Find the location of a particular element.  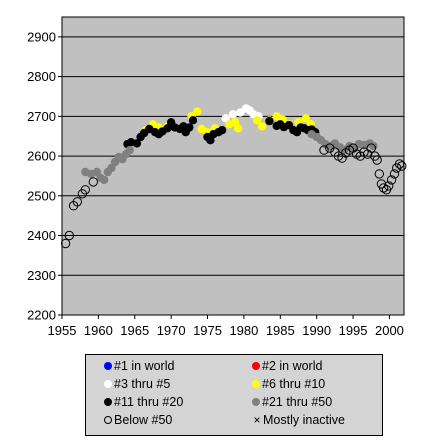

x-tick-label: 2000 is located at coordinates (389, 330).